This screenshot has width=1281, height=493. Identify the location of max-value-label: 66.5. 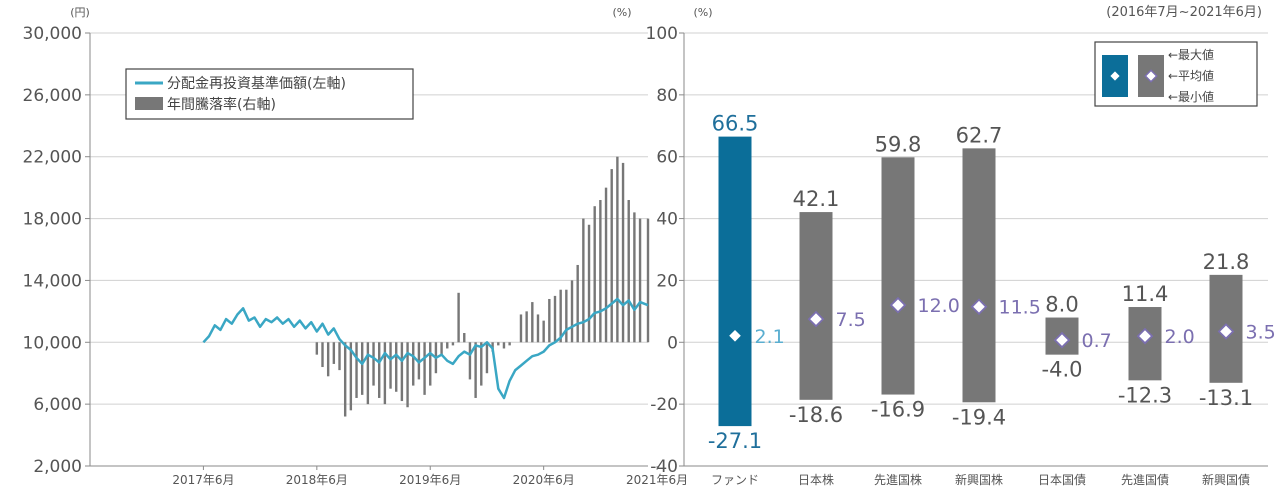
(735, 124).